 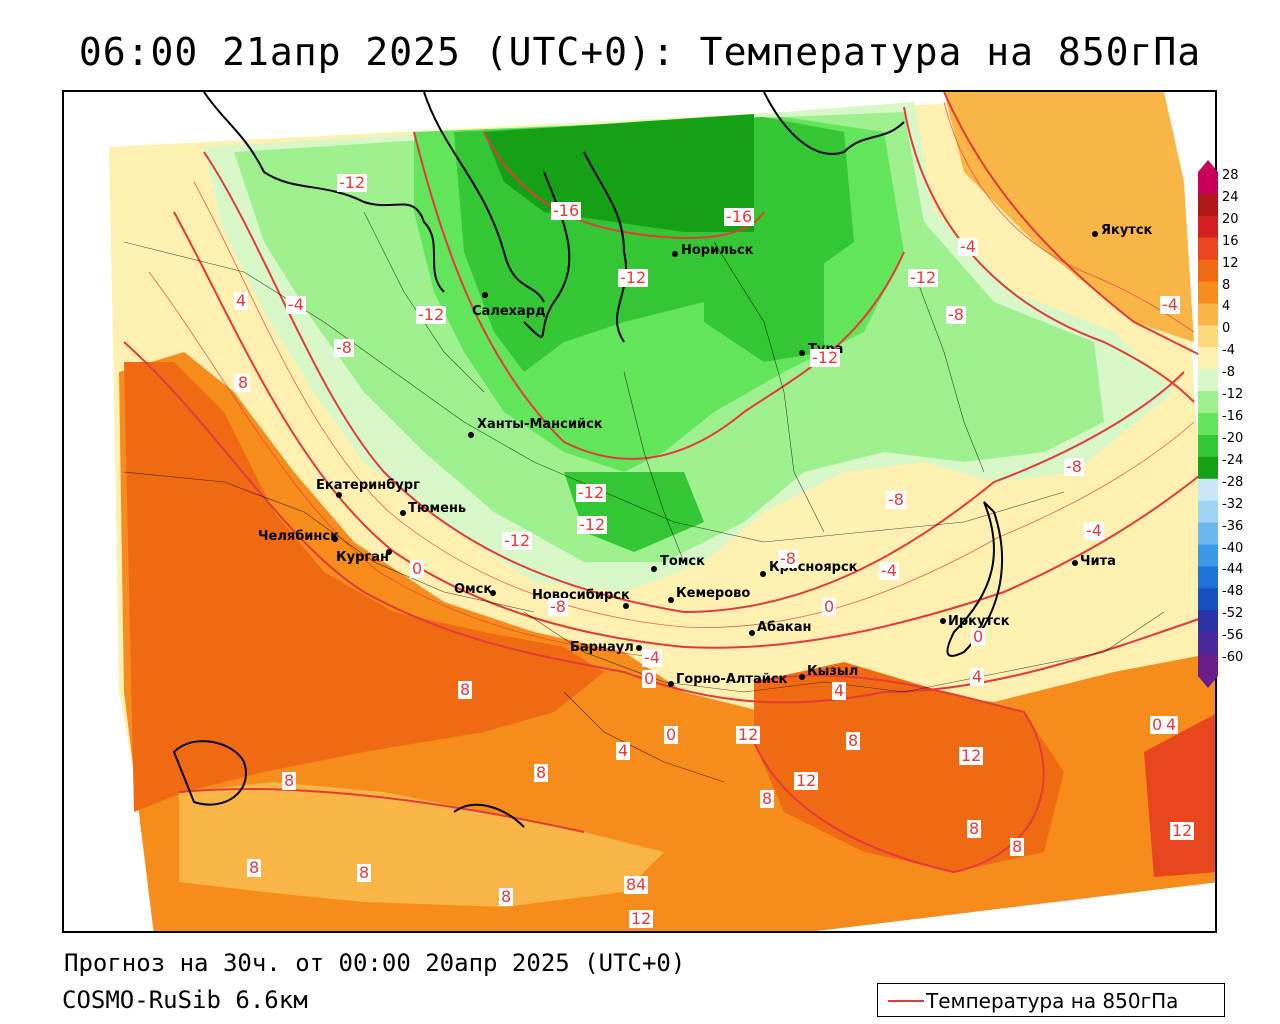 I want to click on city-dot-chita, so click(x=1075, y=563).